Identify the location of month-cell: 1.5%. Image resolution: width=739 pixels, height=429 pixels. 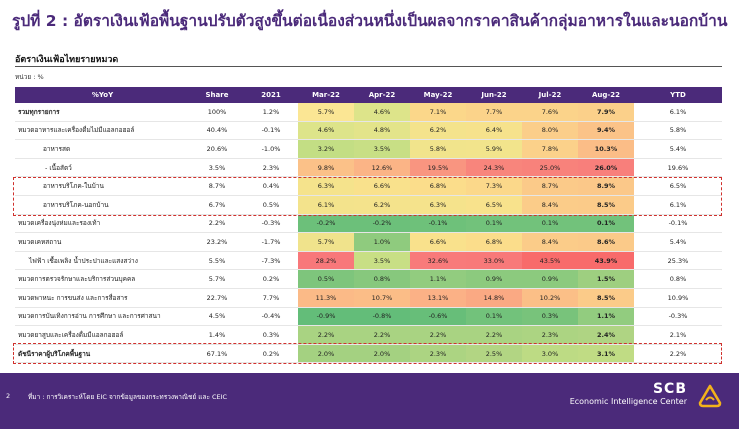
(606, 279).